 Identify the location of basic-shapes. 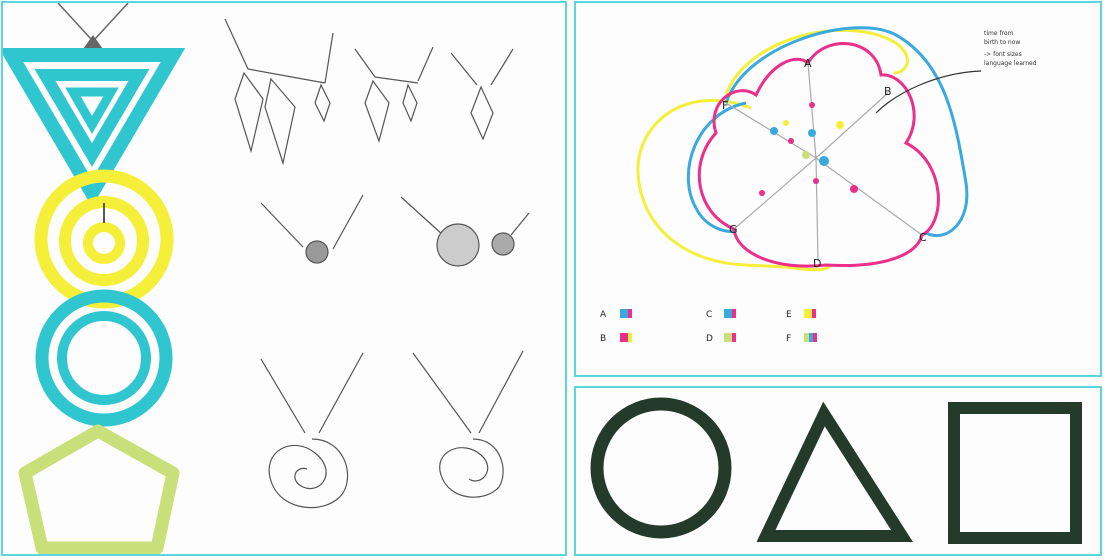
(836, 470).